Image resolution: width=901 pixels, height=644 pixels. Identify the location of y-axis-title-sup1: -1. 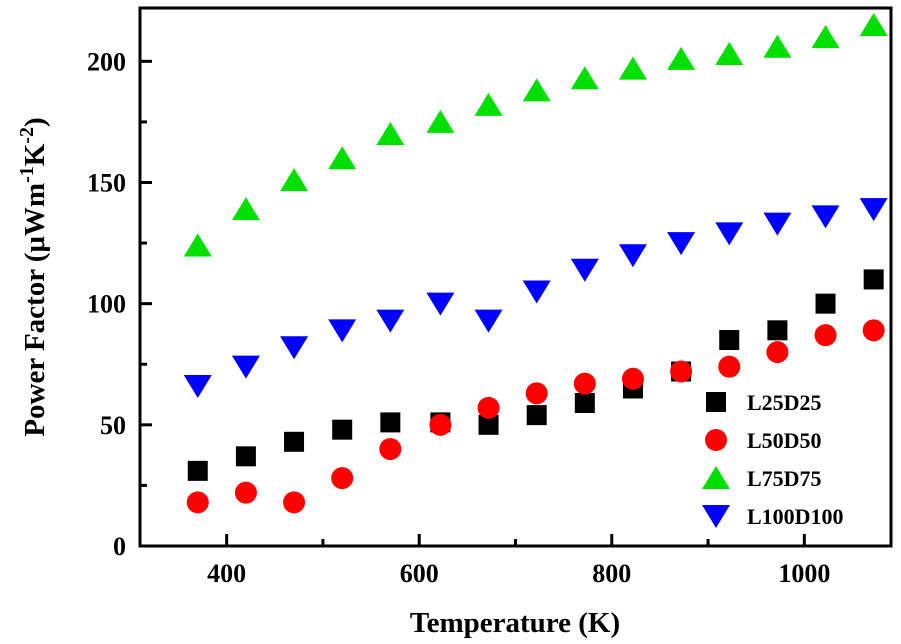
(27, 174).